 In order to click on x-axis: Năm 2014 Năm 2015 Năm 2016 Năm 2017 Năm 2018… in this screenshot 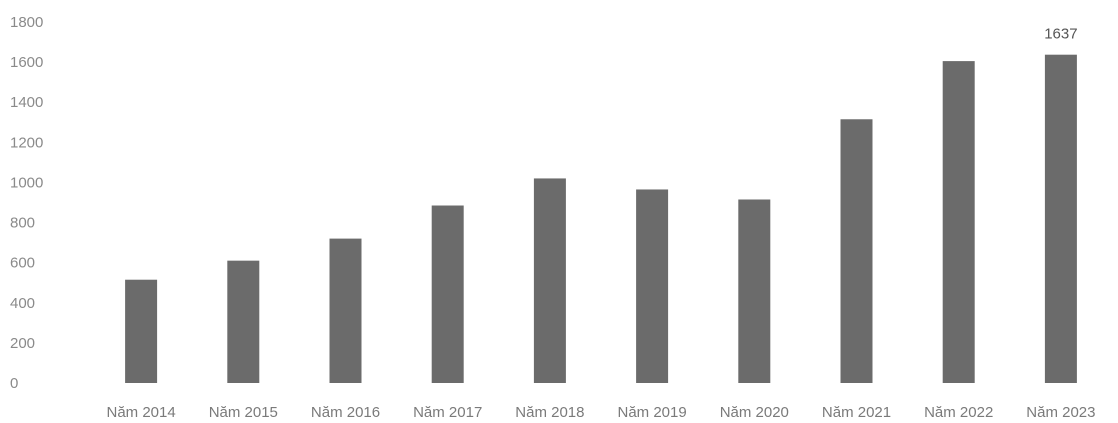, I will do `click(600, 412)`.